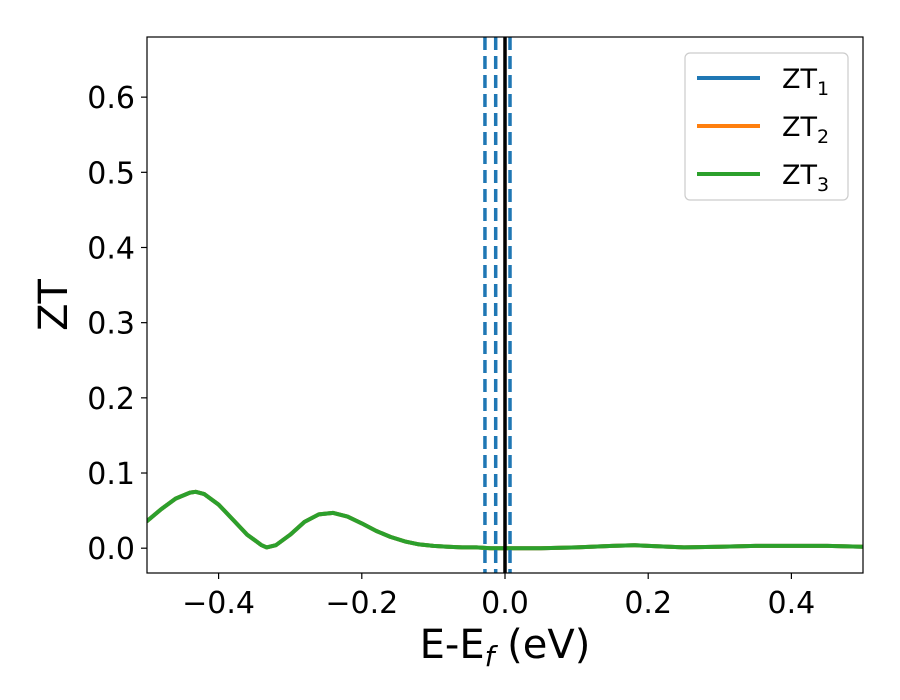  What do you see at coordinates (111, 324) in the screenshot?
I see `y-tick-label: 0.3` at bounding box center [111, 324].